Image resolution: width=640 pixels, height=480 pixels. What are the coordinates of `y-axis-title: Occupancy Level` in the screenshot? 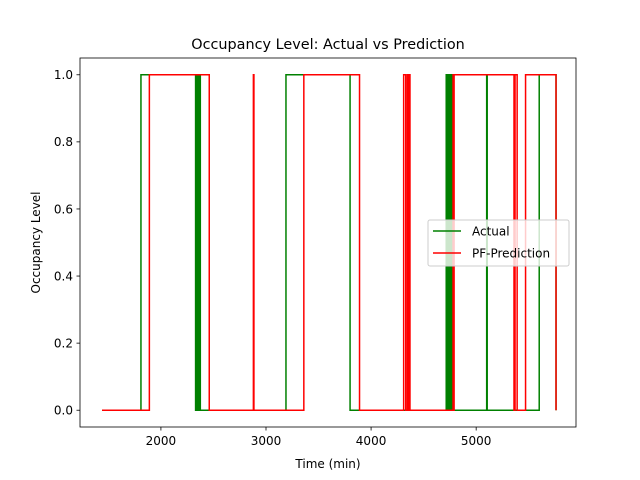 It's located at (36, 242).